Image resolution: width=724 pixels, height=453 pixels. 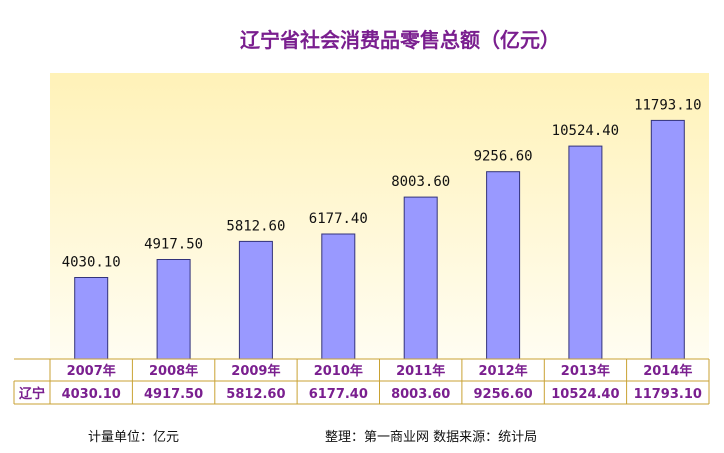 I want to click on bar-value-label: 5812.60, so click(x=255, y=226).